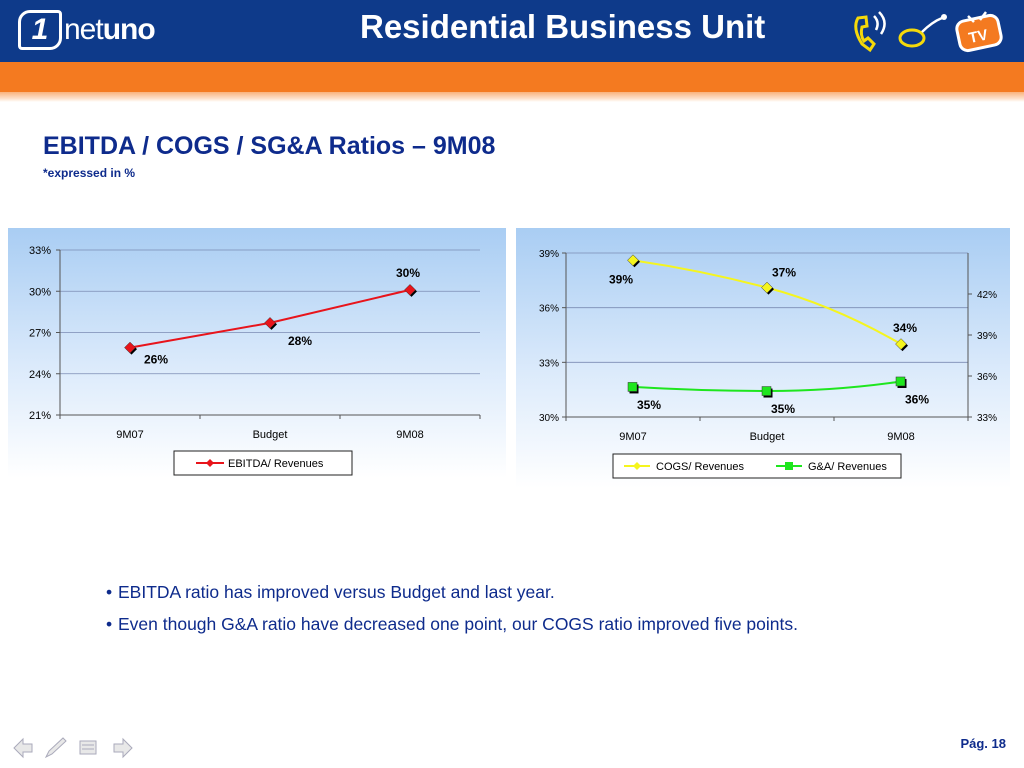  What do you see at coordinates (300, 341) in the screenshot?
I see `data-label: 28%` at bounding box center [300, 341].